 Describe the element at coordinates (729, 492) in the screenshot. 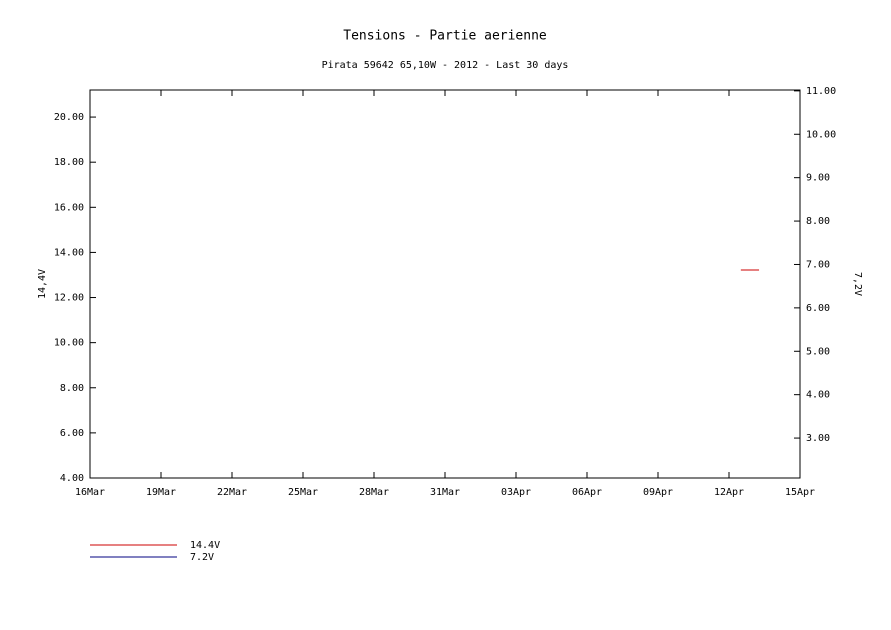

I see `x-tick-label: 12Apr` at that location.